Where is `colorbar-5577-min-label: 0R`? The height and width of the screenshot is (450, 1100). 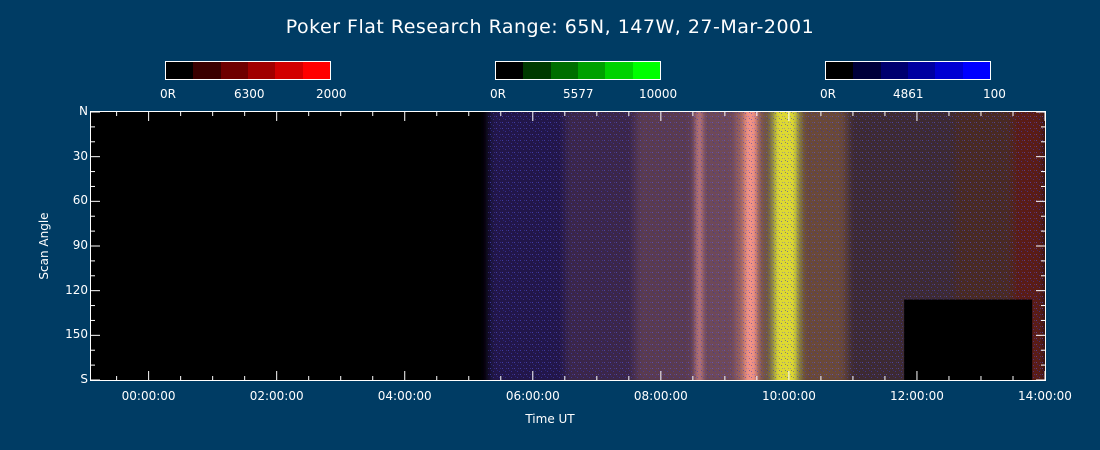 colorbar-5577-min-label: 0R is located at coordinates (498, 94).